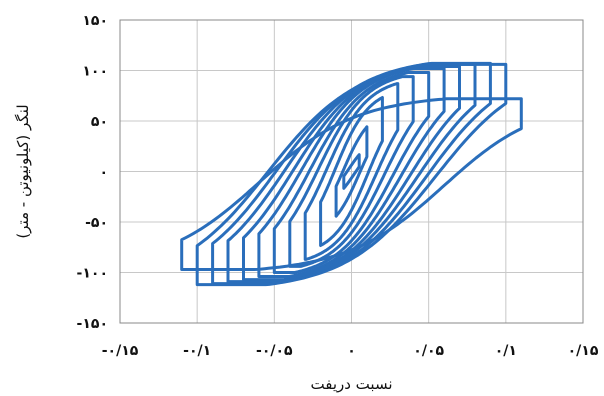 The image size is (604, 396). I want to click on x-tick-label: -۰/۱۵, so click(120, 351).